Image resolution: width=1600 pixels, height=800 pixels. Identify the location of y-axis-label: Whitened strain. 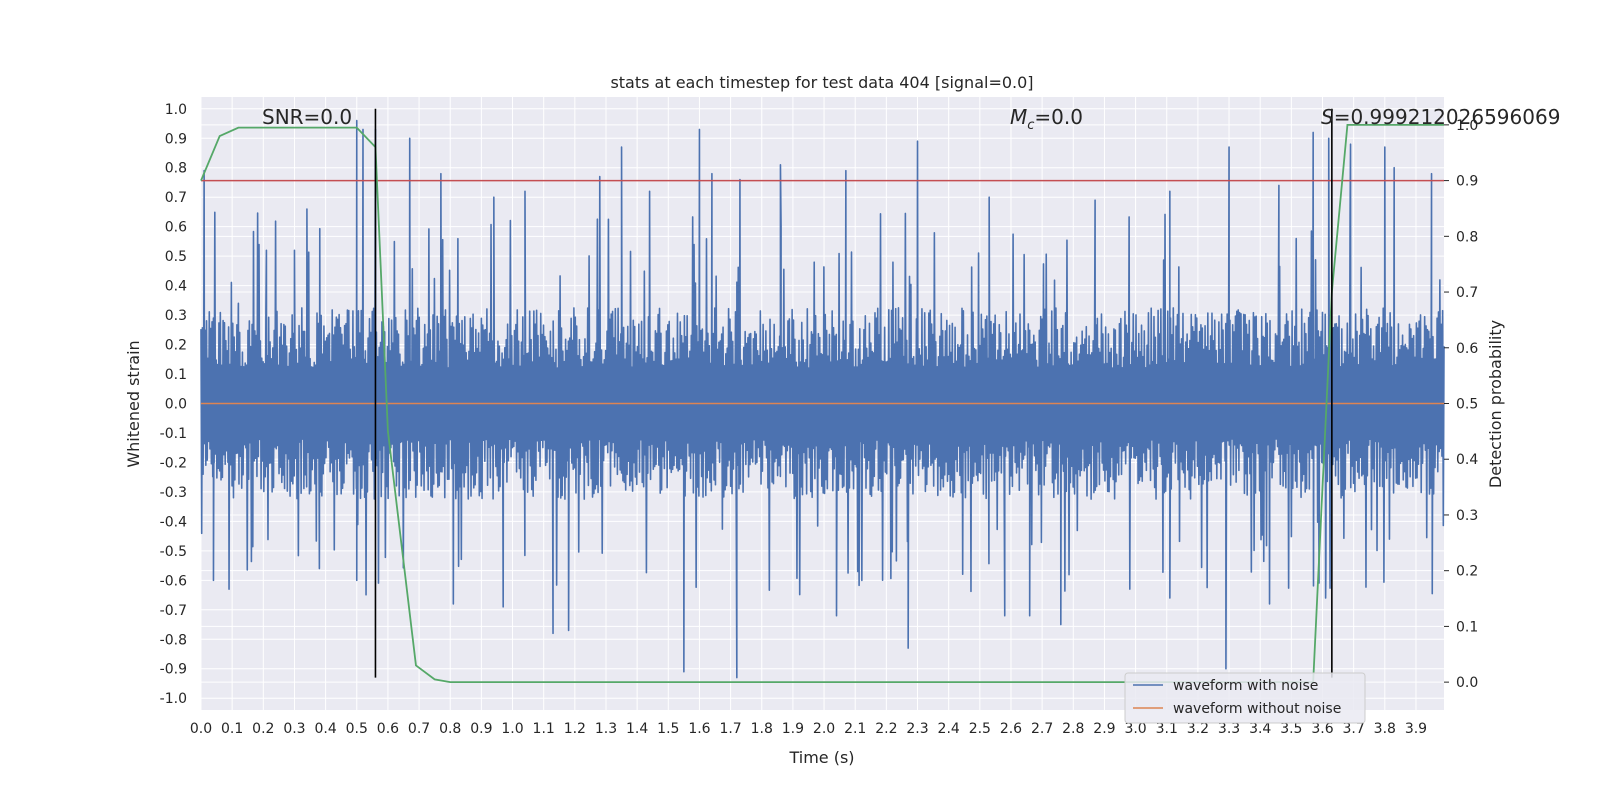
(133, 403).